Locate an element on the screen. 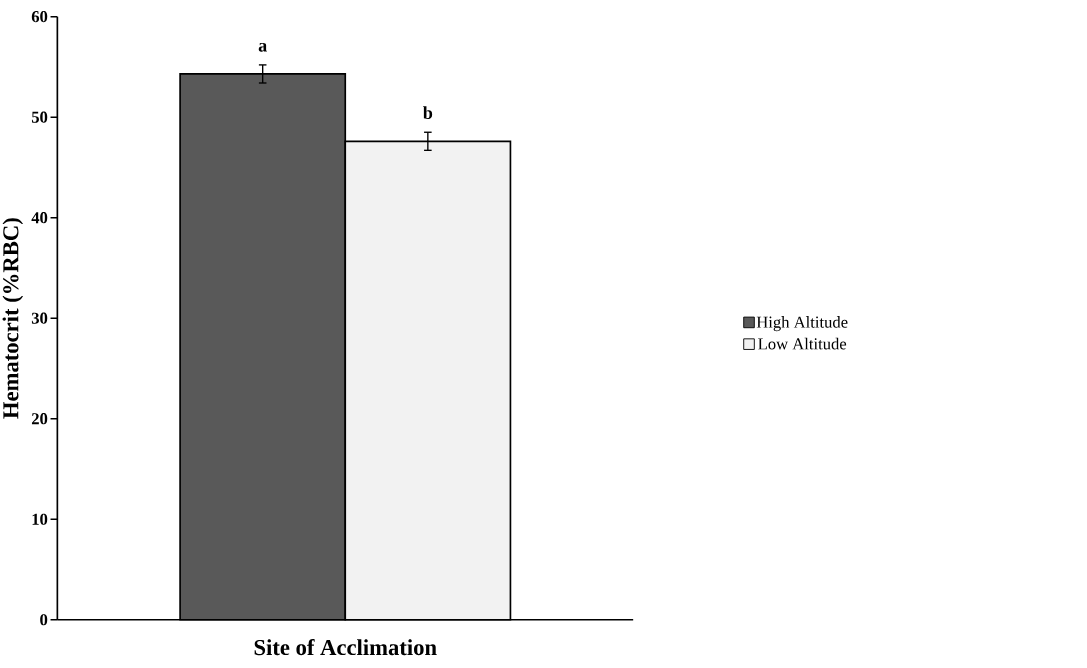 Image resolution: width=1087 pixels, height=668 pixels. annotation: b is located at coordinates (428, 112).